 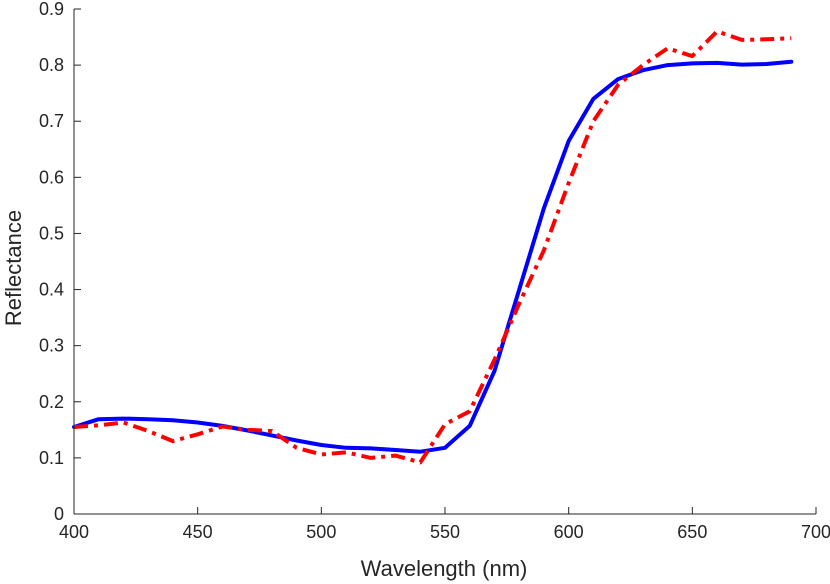 What do you see at coordinates (198, 532) in the screenshot?
I see `x-tick-label: 450` at bounding box center [198, 532].